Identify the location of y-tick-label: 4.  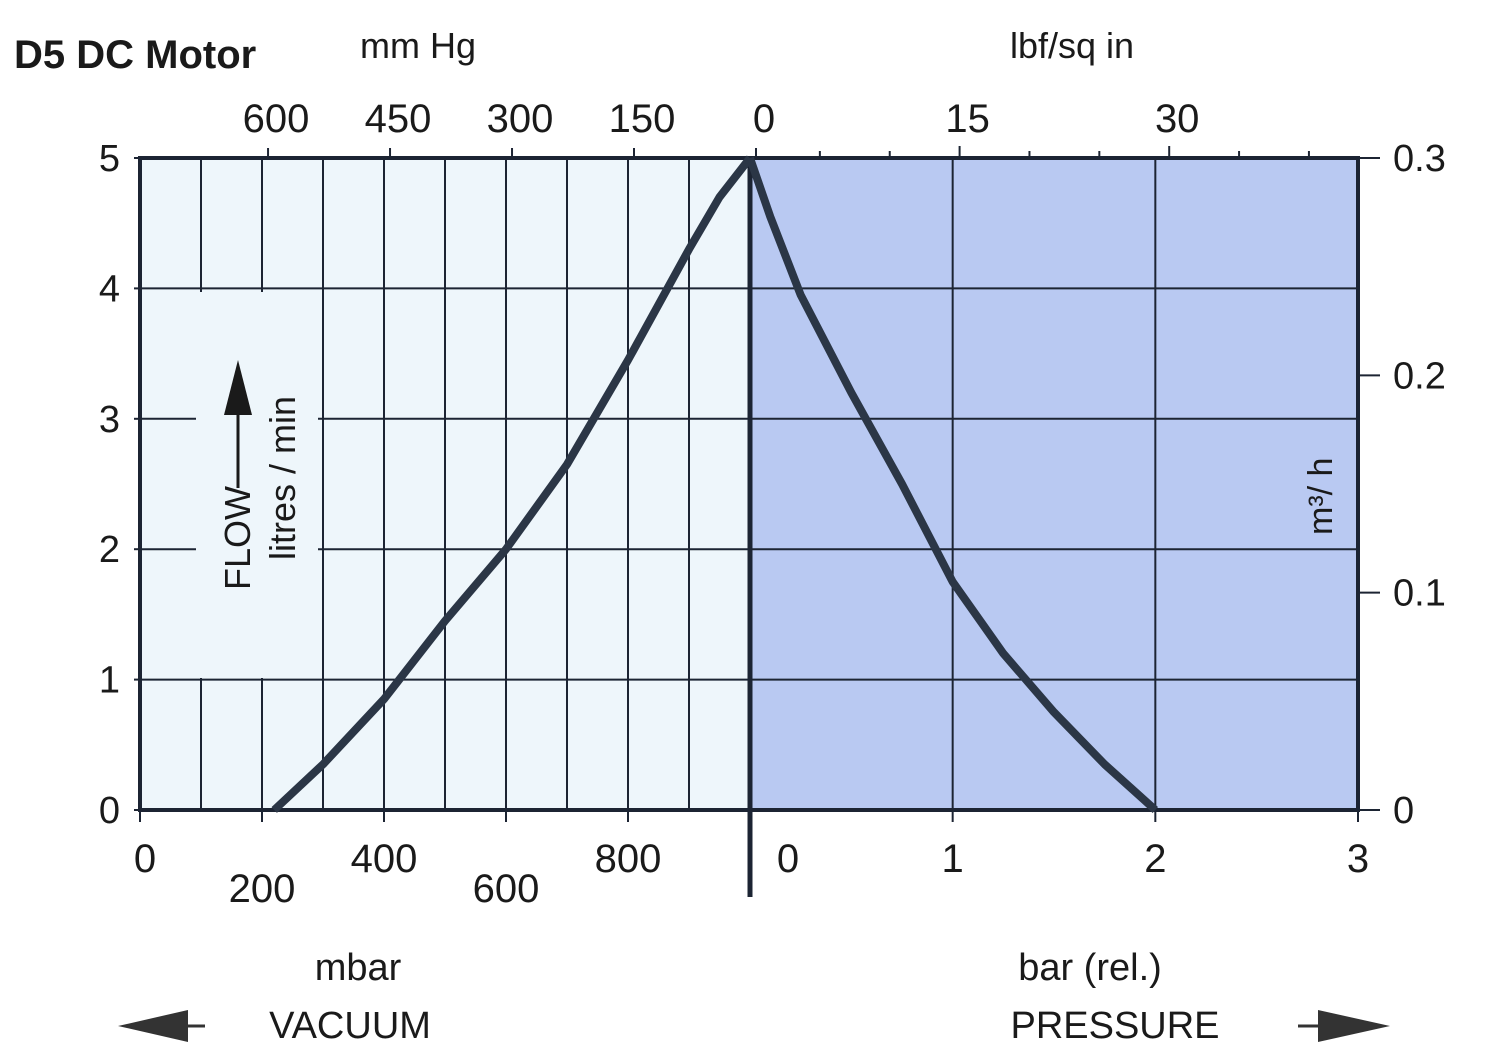
(109, 289).